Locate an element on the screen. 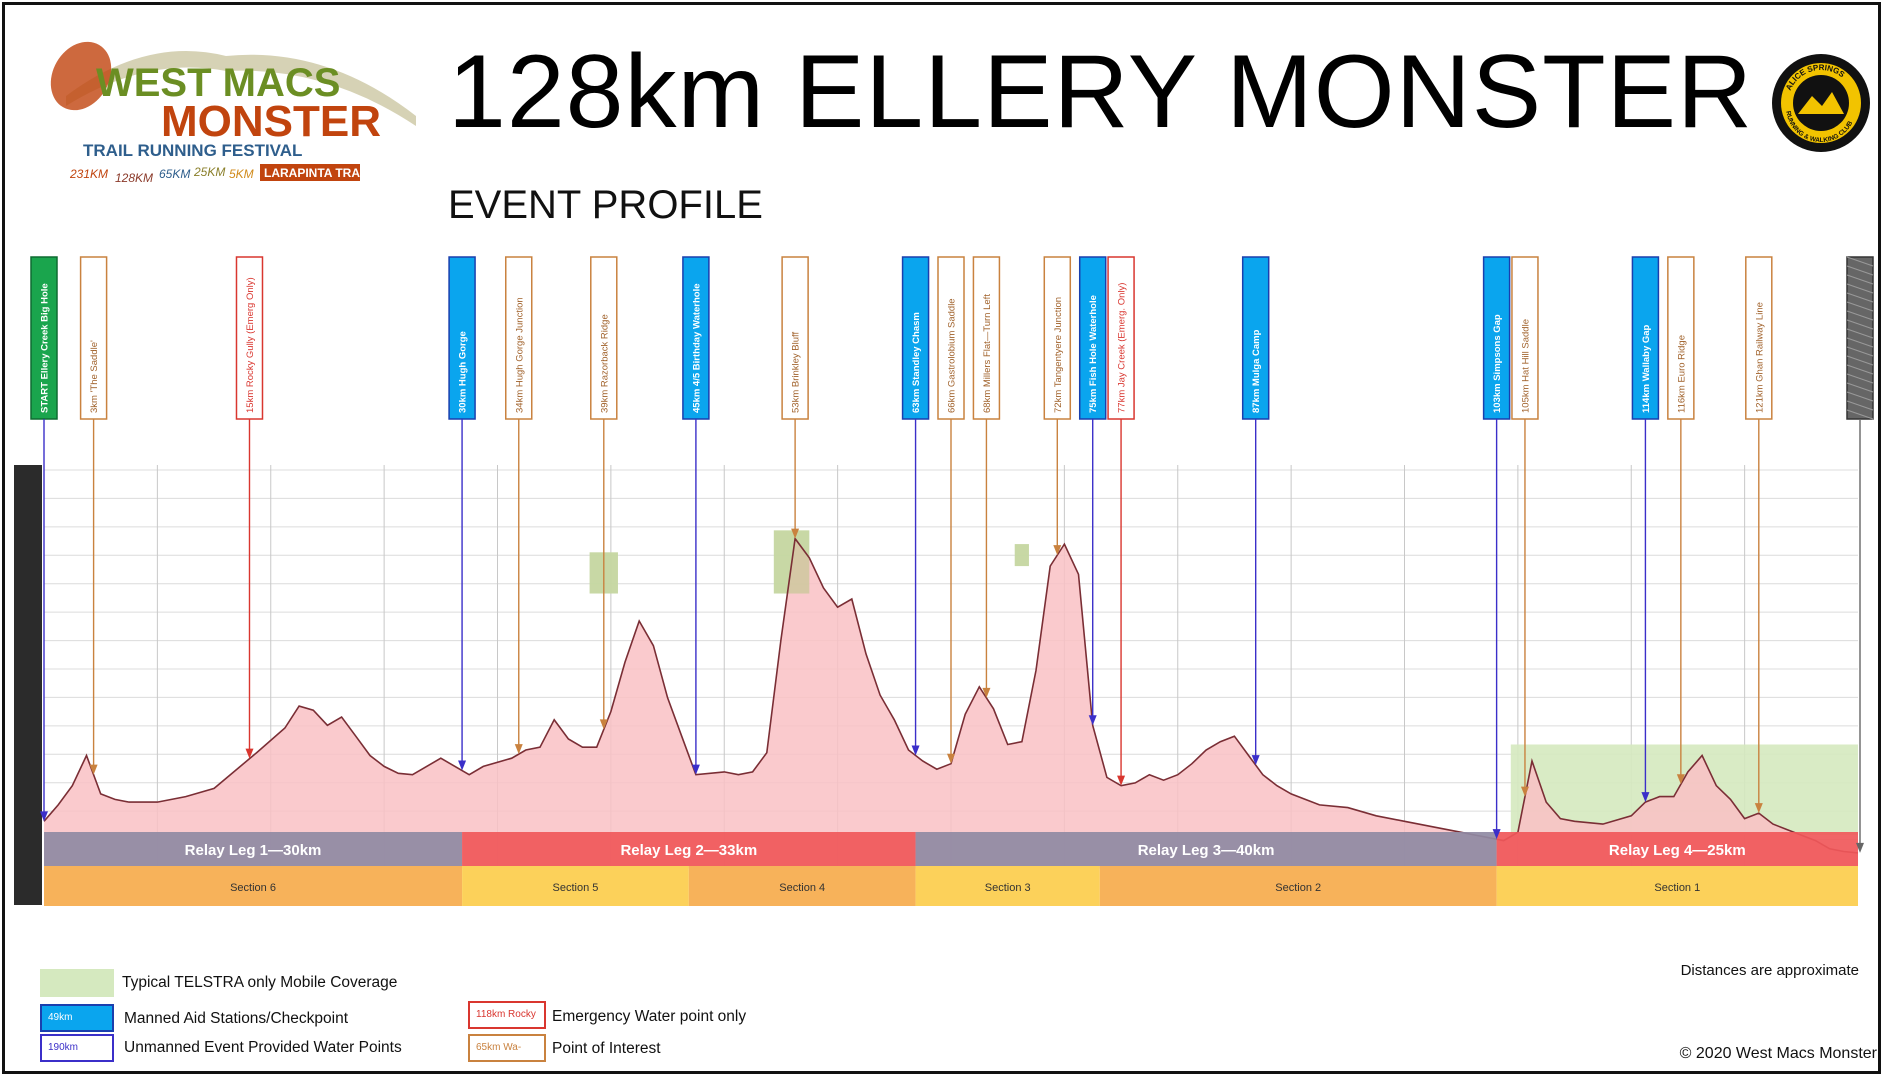 The image size is (1887, 1080). marker-label: 53km Brinkley Bluff is located at coordinates (796, 372).